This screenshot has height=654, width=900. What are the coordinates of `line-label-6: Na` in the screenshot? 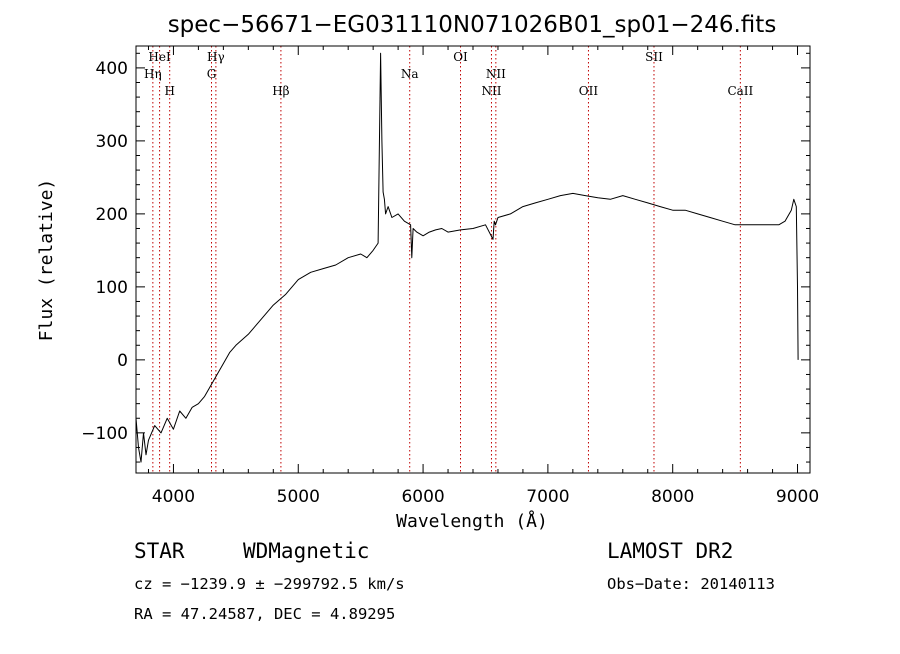 It's located at (410, 74).